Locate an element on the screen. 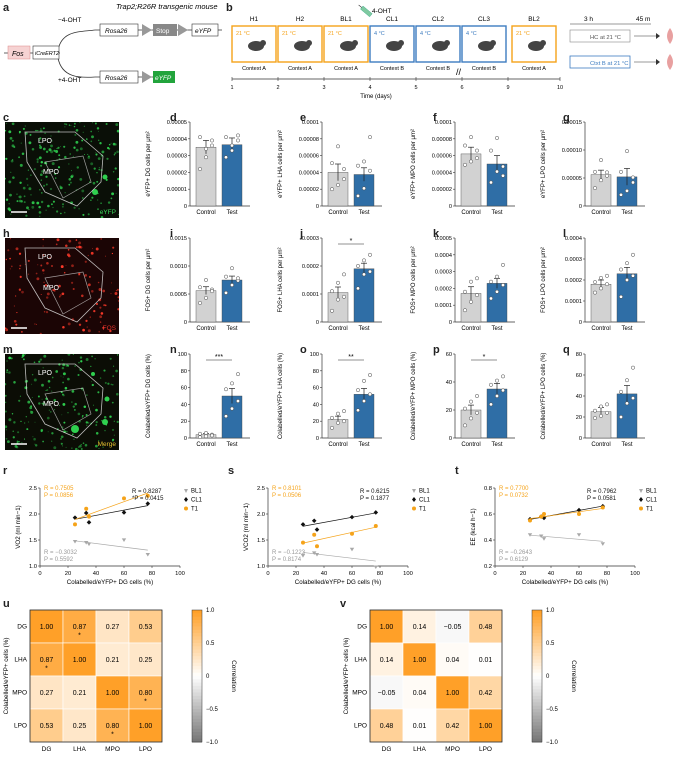 The image size is (685, 773). mouse-icon is located at coordinates (447, 43).